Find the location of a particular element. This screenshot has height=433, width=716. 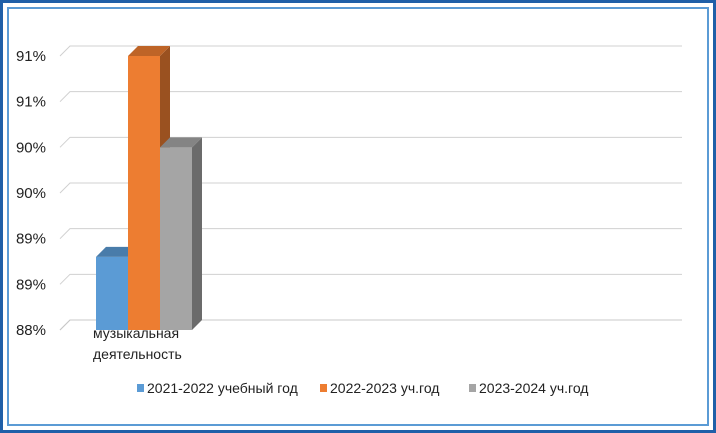

y-axis-tick-labels: 88% 89% 89% 90% 90% 91% 91% is located at coordinates (31, 193).